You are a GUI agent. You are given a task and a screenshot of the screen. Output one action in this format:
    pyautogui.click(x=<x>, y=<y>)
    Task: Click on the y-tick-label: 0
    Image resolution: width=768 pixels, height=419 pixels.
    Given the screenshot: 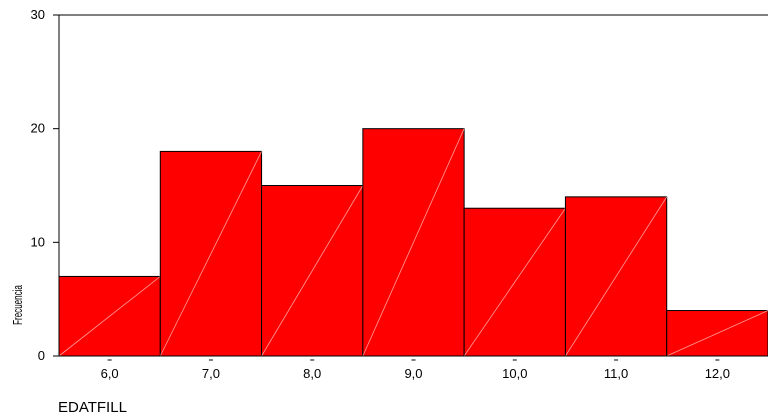 What is the action you would take?
    pyautogui.click(x=41, y=355)
    